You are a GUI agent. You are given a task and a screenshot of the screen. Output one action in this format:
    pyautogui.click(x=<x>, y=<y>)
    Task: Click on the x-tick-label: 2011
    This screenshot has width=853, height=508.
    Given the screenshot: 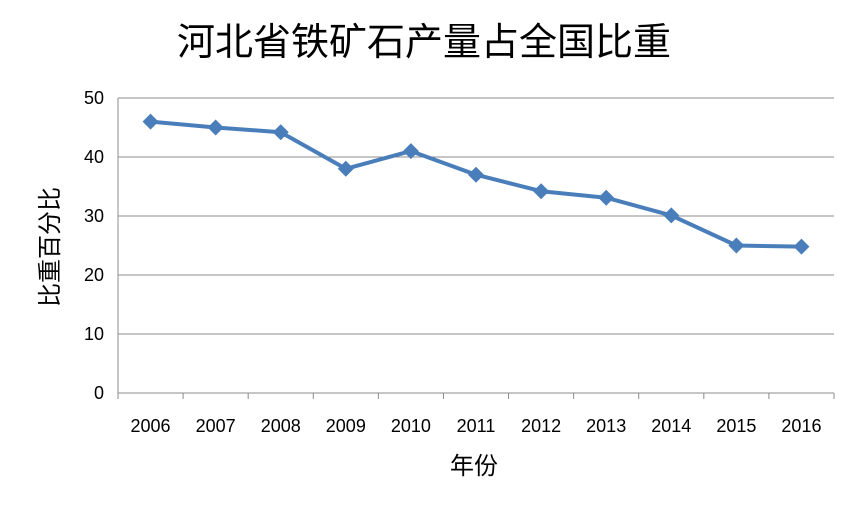 What is the action you would take?
    pyautogui.click(x=476, y=426)
    